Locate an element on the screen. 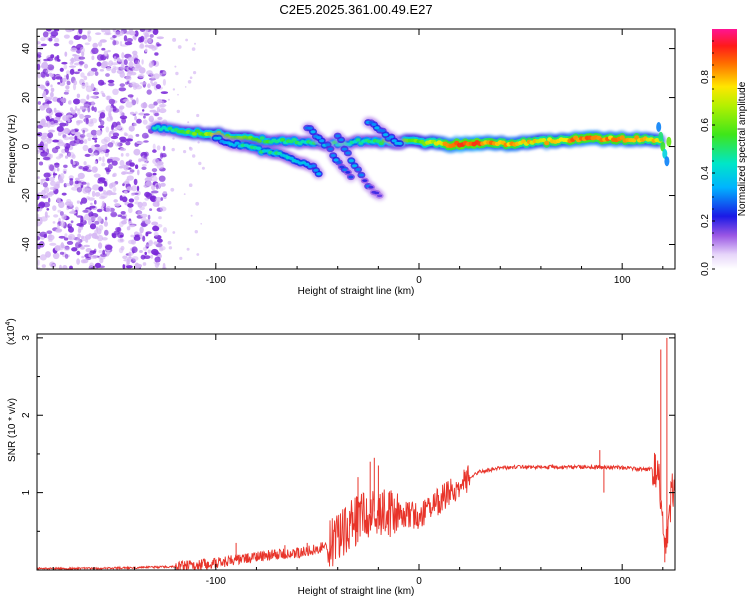 This screenshot has width=750, height=600. noise-speckle is located at coordinates (121, 149).